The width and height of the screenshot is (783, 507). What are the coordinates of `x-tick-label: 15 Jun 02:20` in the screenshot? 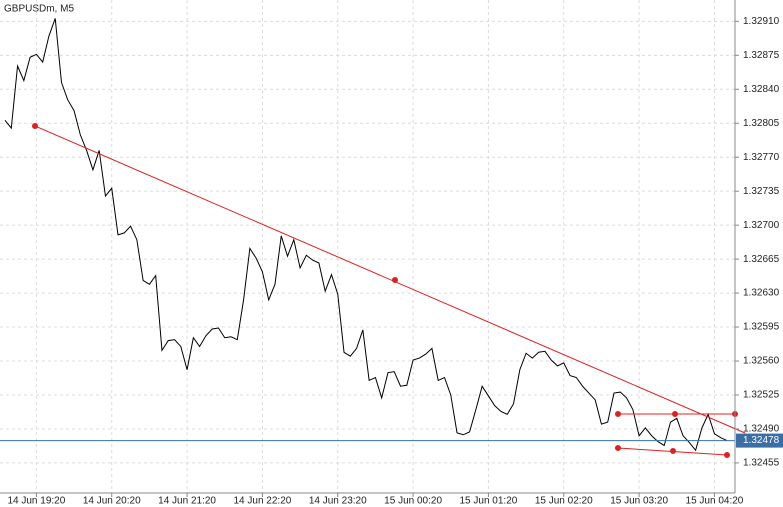 It's located at (564, 501).